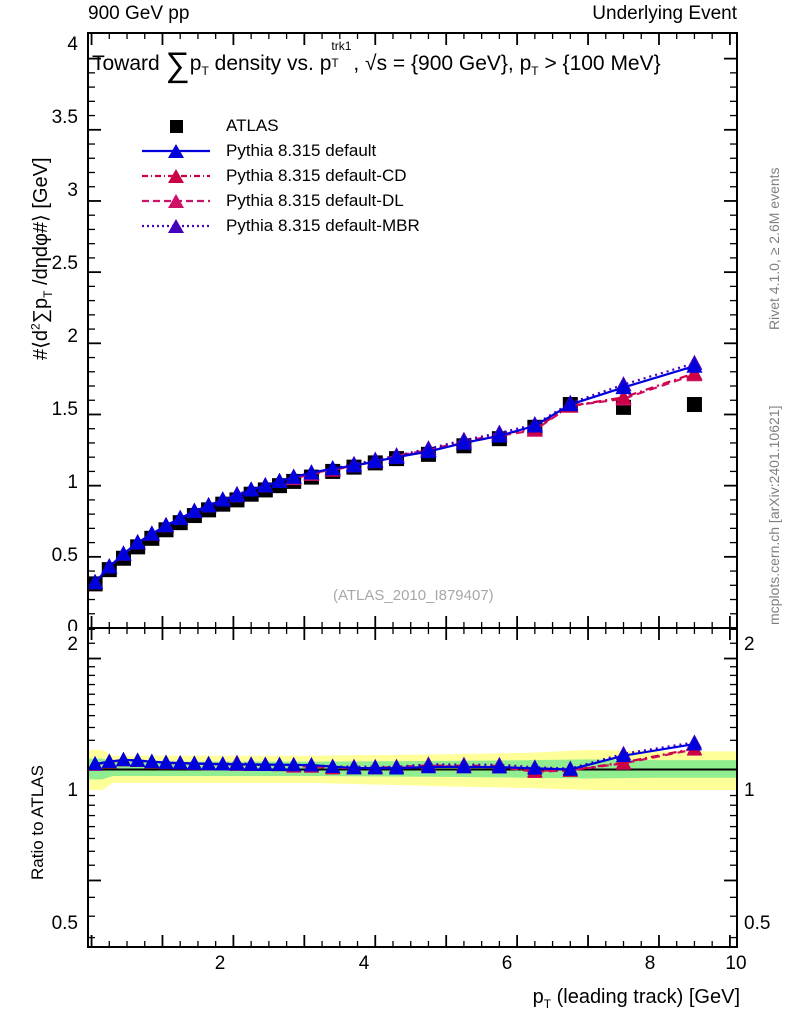  Describe the element at coordinates (72, 190) in the screenshot. I see `ytick-3: 3` at that location.